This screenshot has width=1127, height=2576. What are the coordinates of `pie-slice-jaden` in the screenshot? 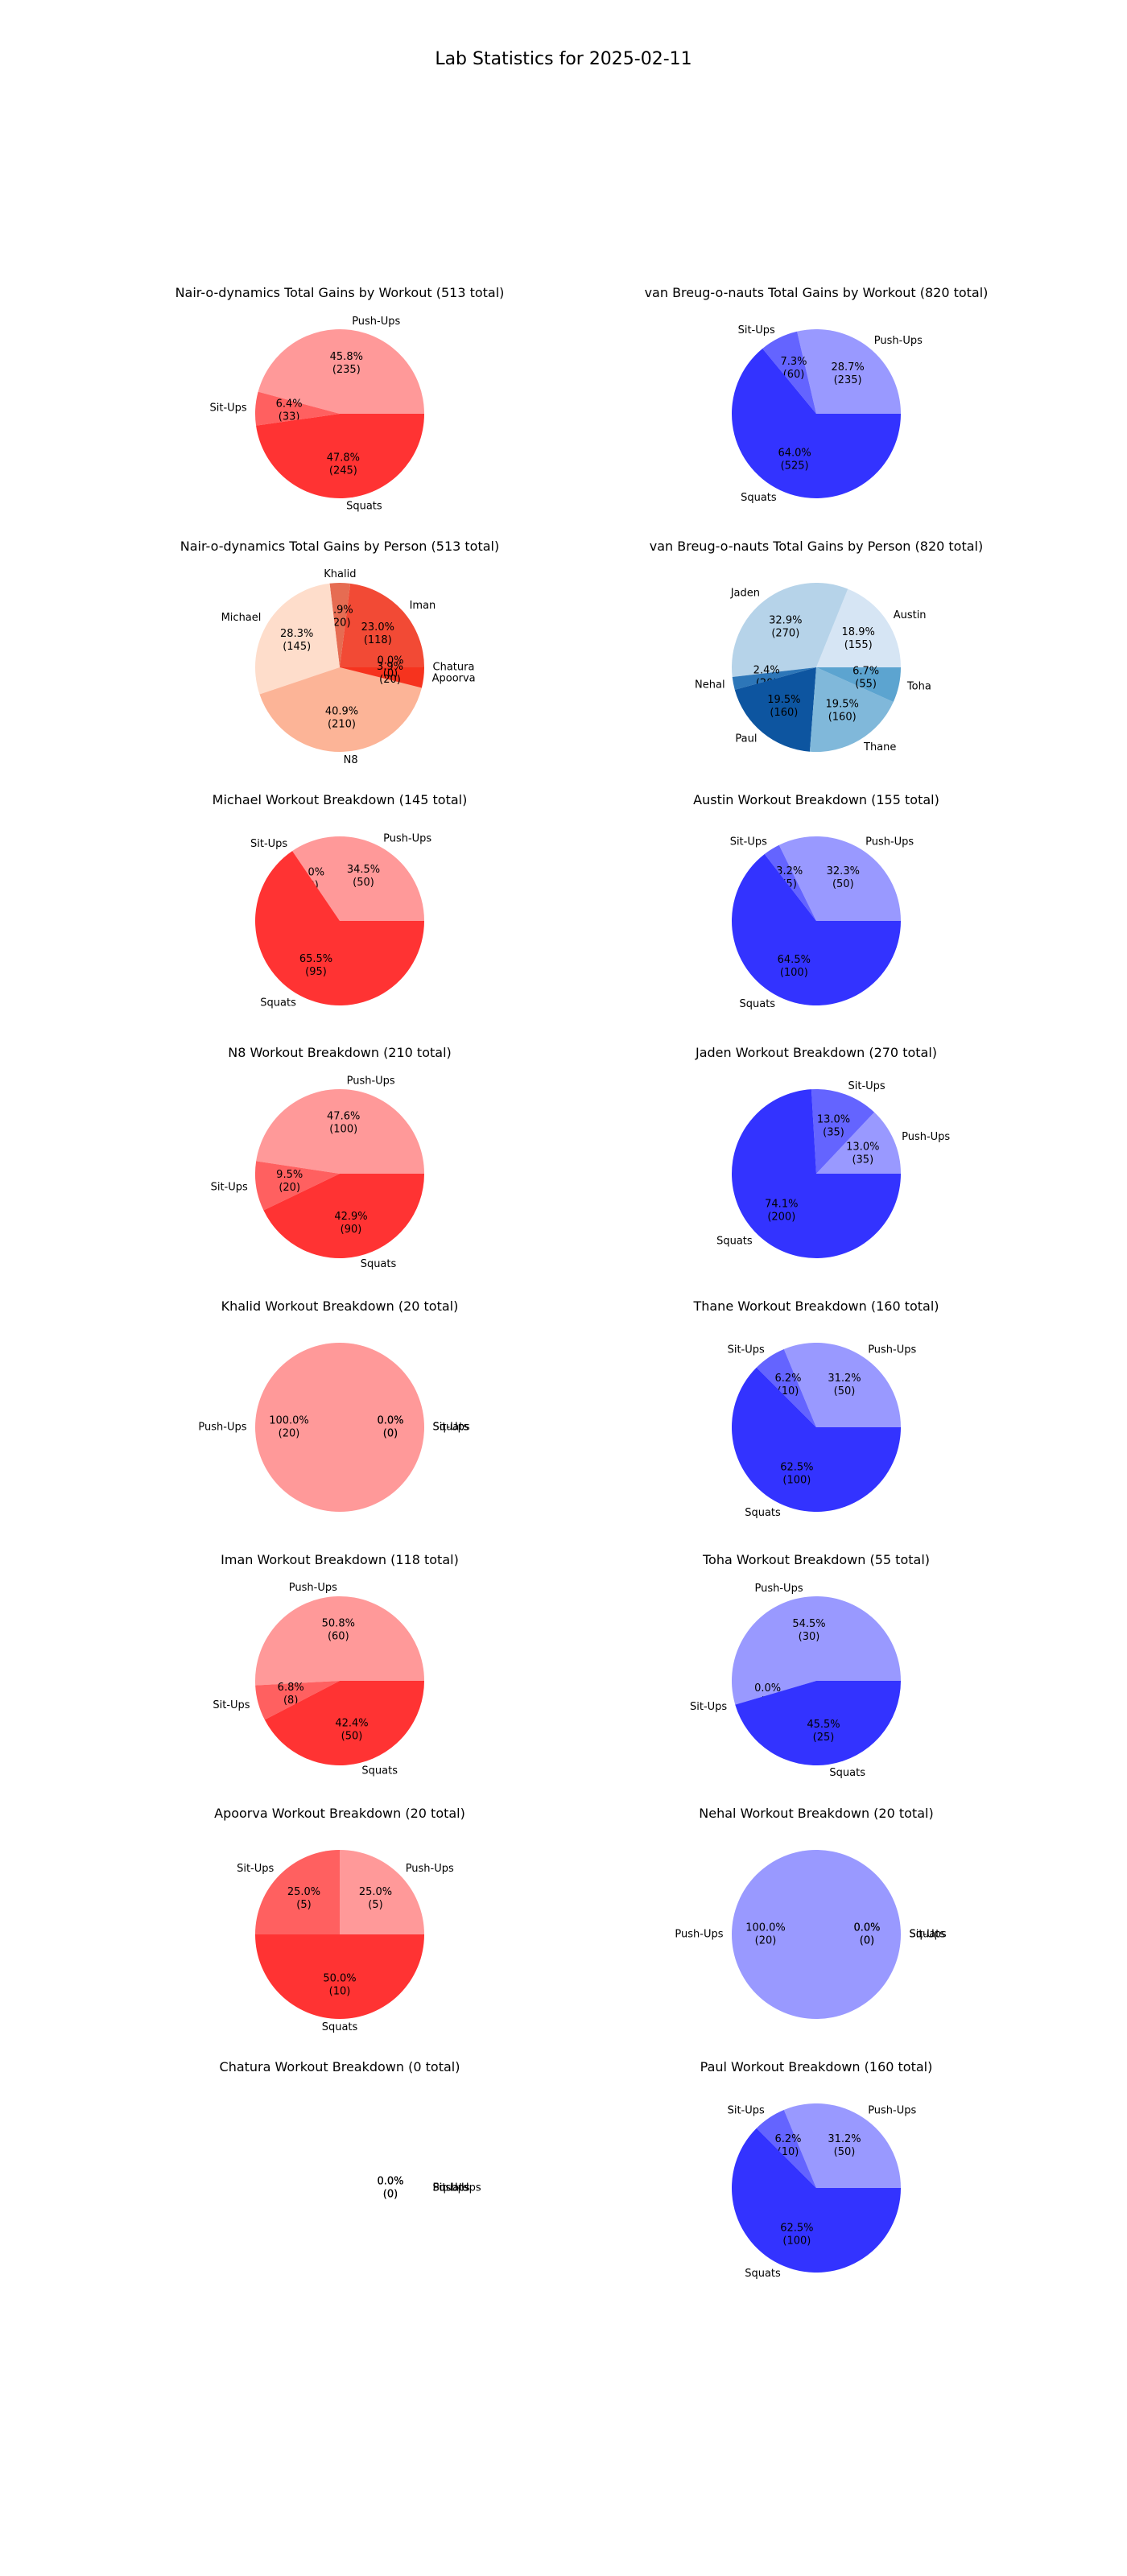 It's located at (789, 630).